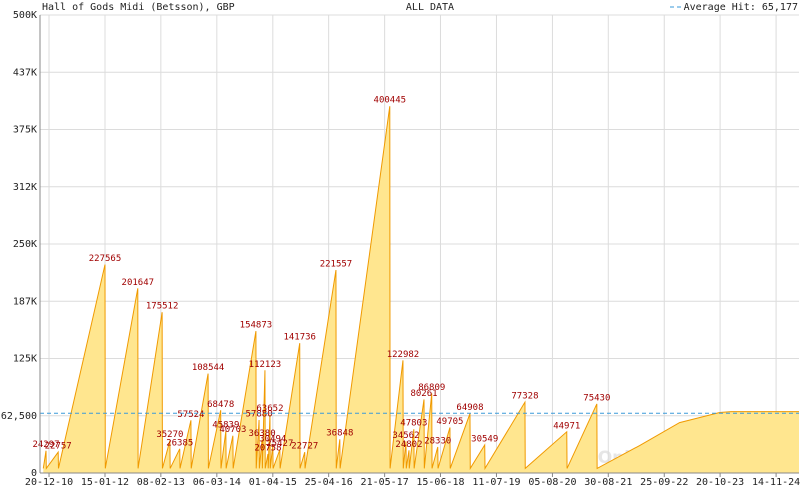  I want to click on data-label: 86809, so click(431, 388).